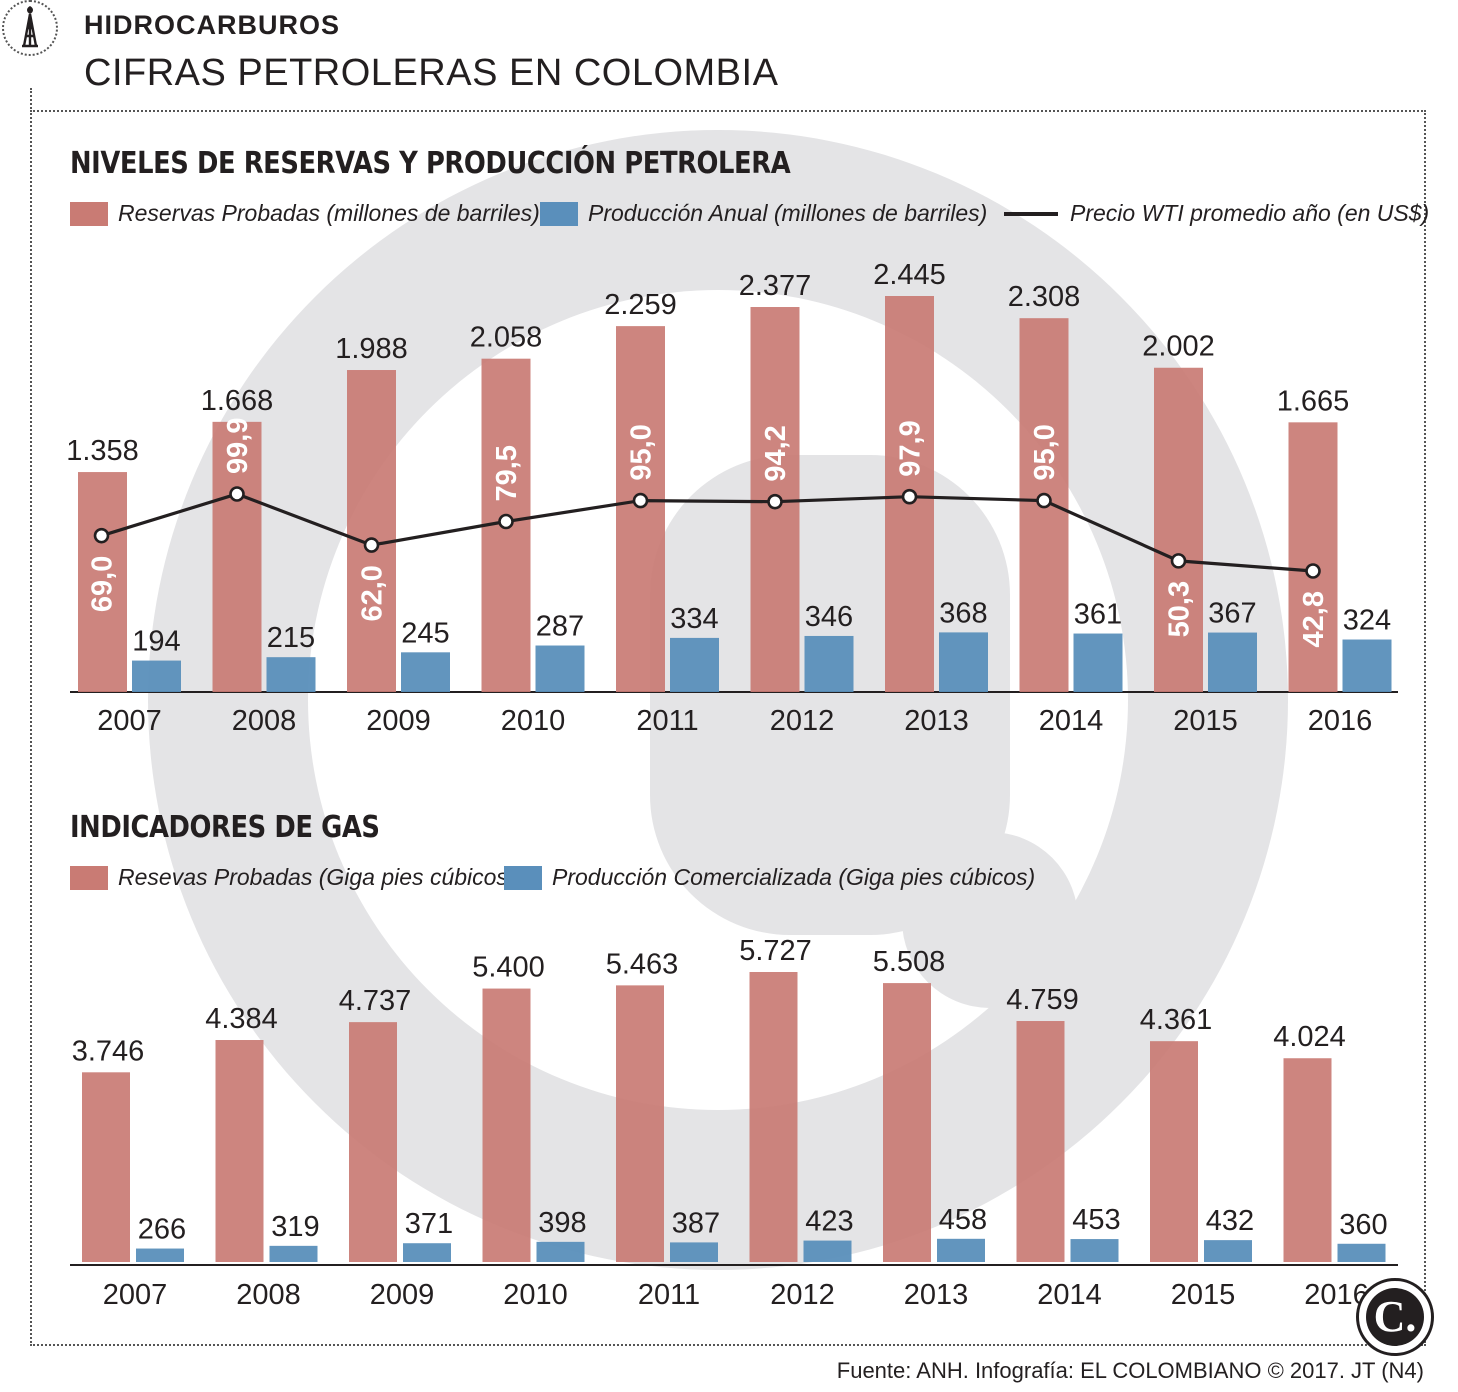  Describe the element at coordinates (375, 1001) in the screenshot. I see `data-label-reserves: 4.737` at that location.